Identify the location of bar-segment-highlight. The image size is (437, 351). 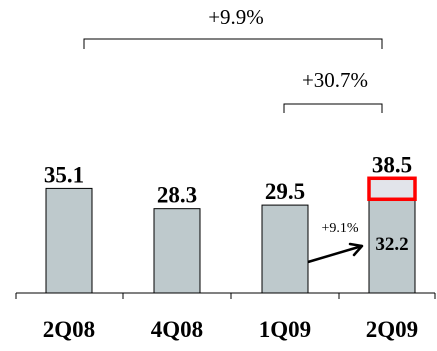
(392, 189).